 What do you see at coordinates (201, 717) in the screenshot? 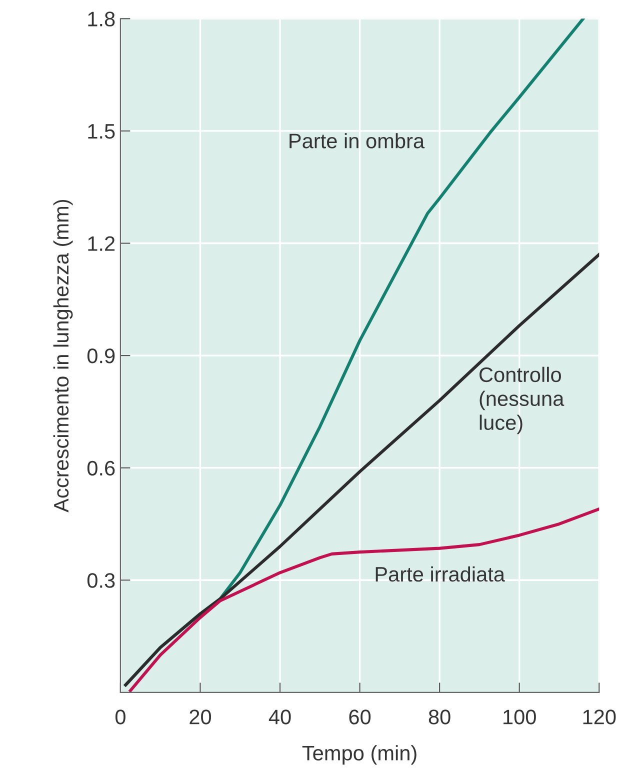
I see `x-tick-label: 20` at bounding box center [201, 717].